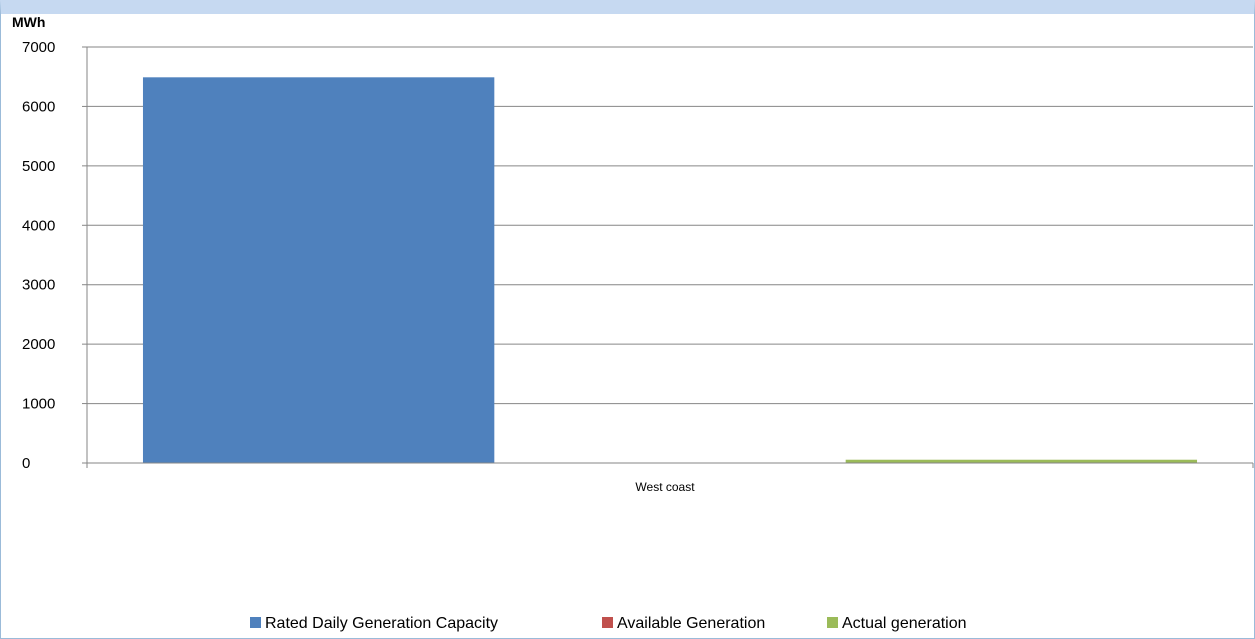 This screenshot has height=639, width=1255. What do you see at coordinates (38, 47) in the screenshot?
I see `y-tick-label: 7000` at bounding box center [38, 47].